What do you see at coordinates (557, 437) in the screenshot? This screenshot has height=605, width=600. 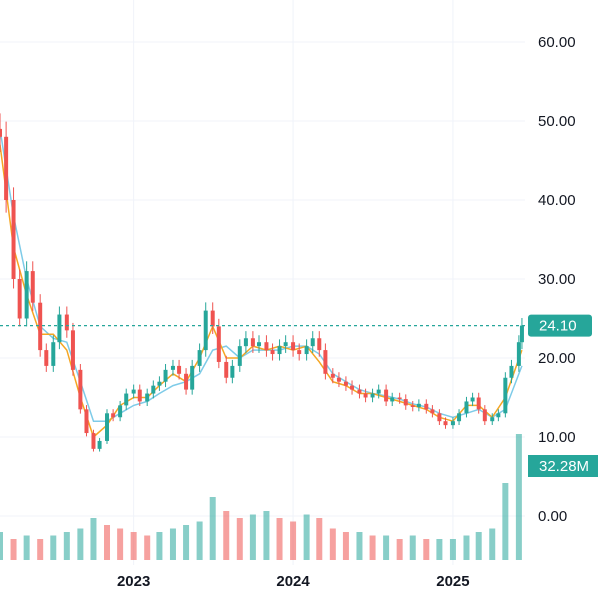 I see `y-tick-label: 10.00` at bounding box center [557, 437].